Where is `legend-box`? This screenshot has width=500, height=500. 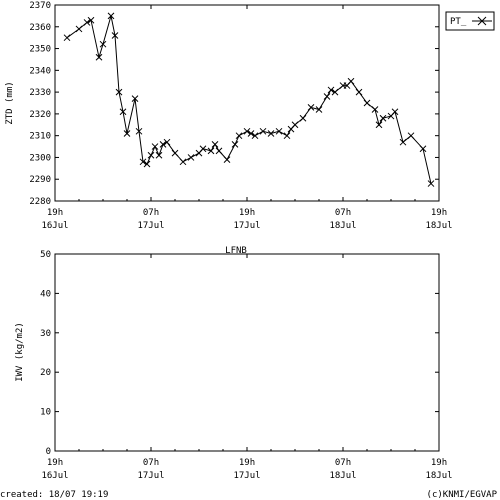 legend-box is located at coordinates (470, 21).